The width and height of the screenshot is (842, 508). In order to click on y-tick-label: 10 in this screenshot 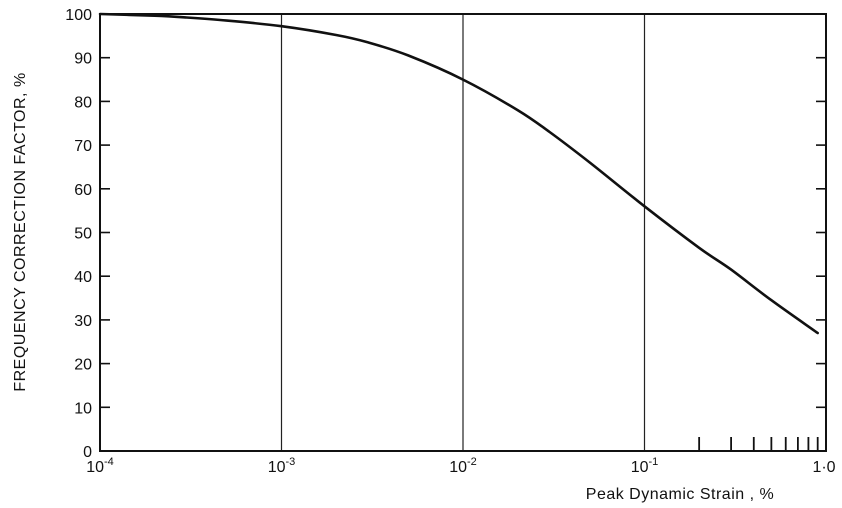, I will do `click(83, 408)`.